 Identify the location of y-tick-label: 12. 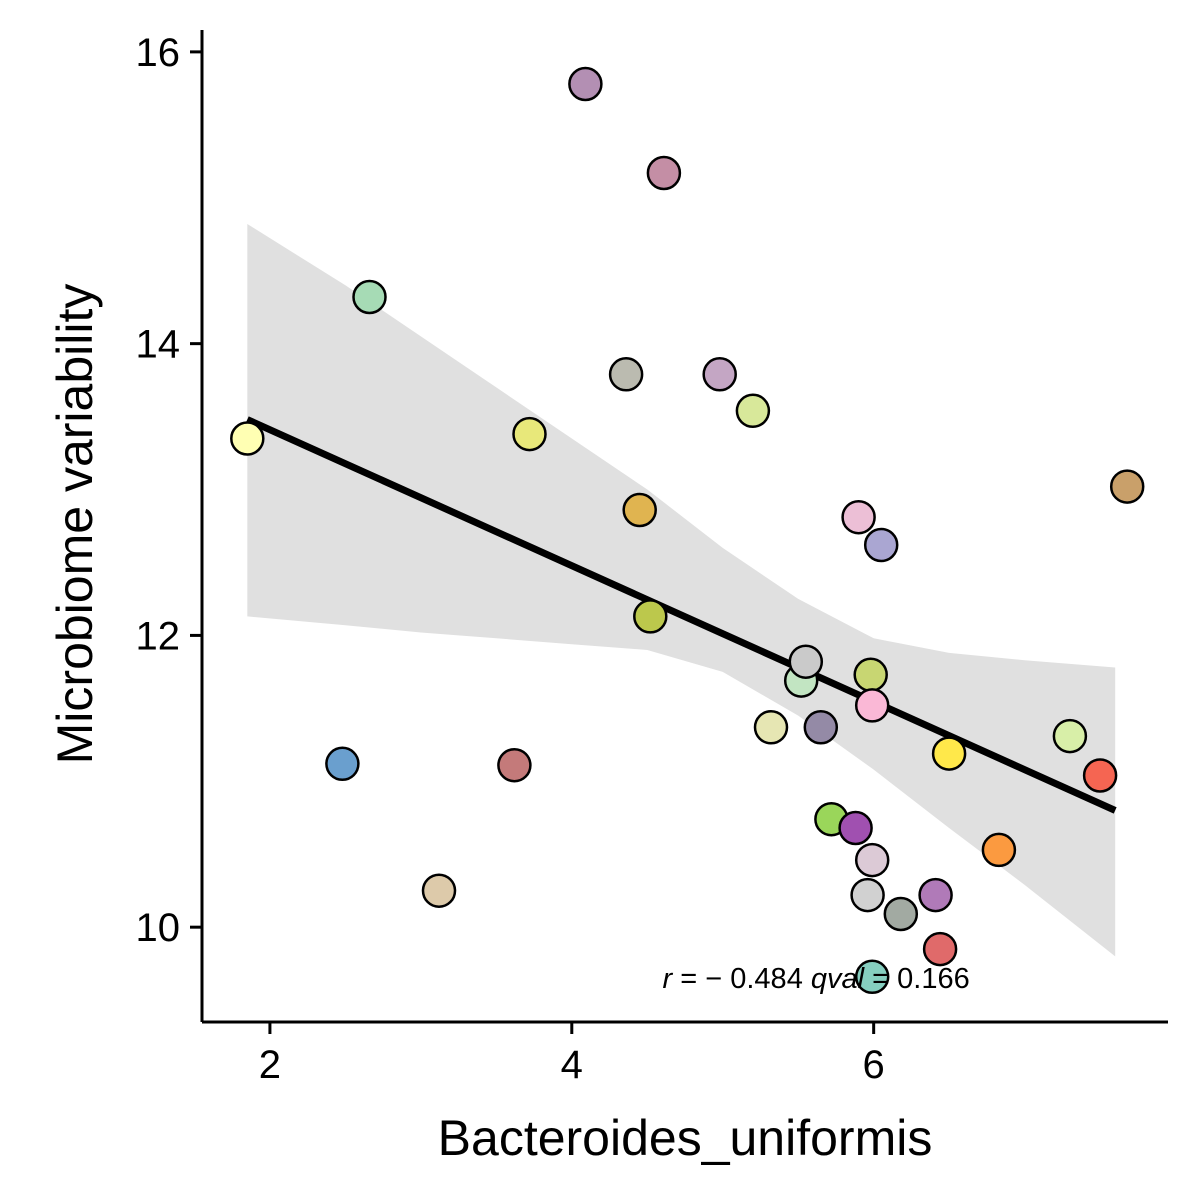
(158, 636).